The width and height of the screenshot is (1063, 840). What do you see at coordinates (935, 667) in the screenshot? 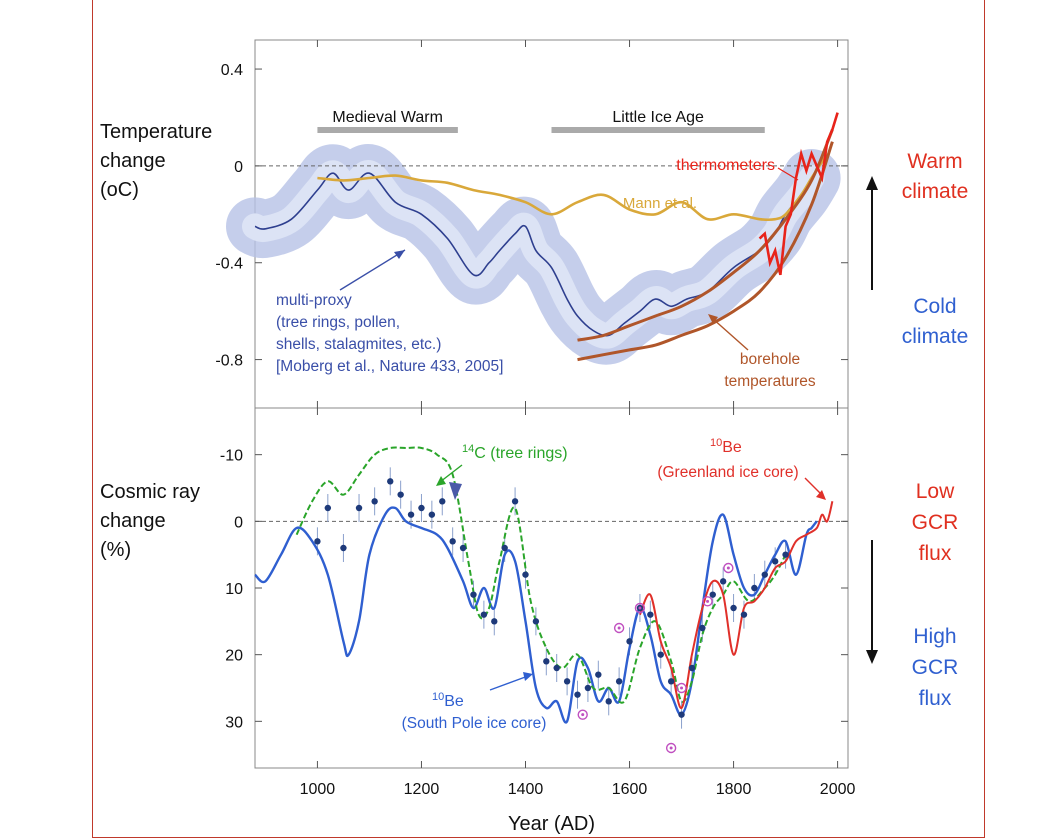
I see `high-gcr-label: GCR` at bounding box center [935, 667].